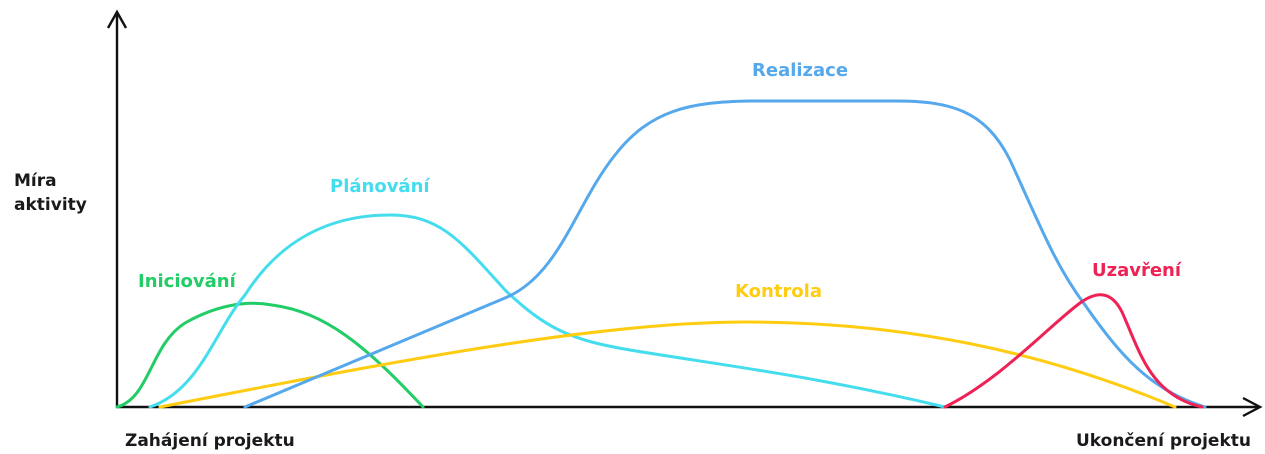  What do you see at coordinates (210, 441) in the screenshot?
I see `x-axis-start-label: Zahájení projektu` at bounding box center [210, 441].